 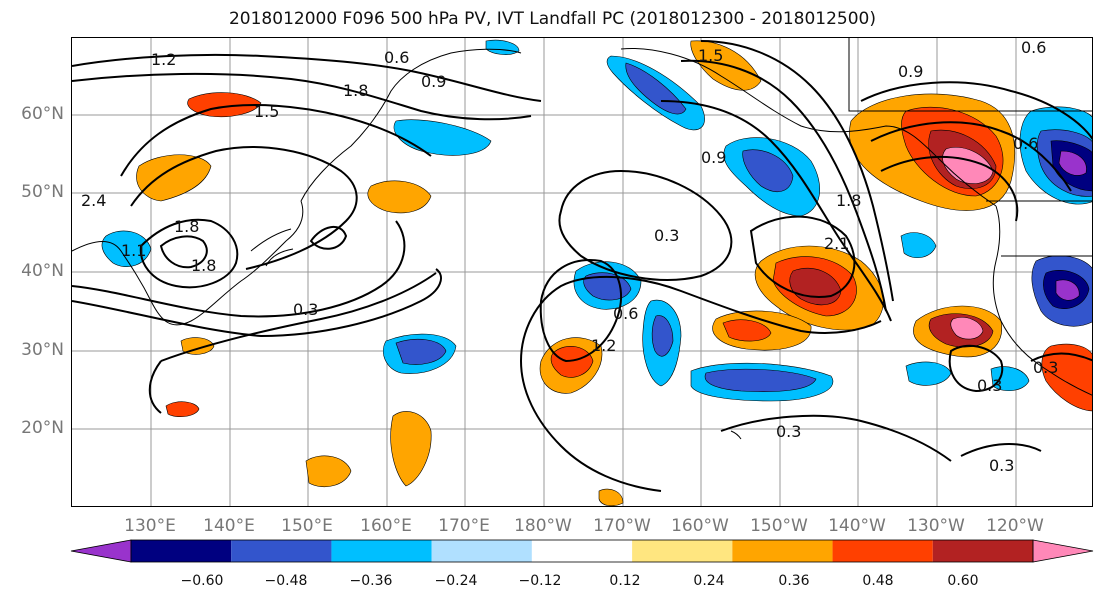 What do you see at coordinates (101, 551) in the screenshot?
I see `colorbar-arrow-left` at bounding box center [101, 551].